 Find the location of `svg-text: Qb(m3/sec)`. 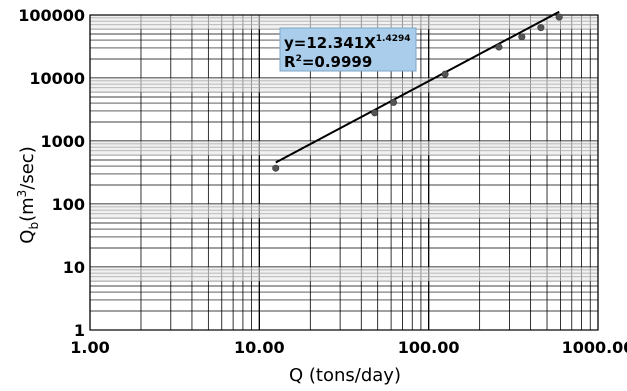

svg-text: Qb(m3/sec) is located at coordinates (28, 194).